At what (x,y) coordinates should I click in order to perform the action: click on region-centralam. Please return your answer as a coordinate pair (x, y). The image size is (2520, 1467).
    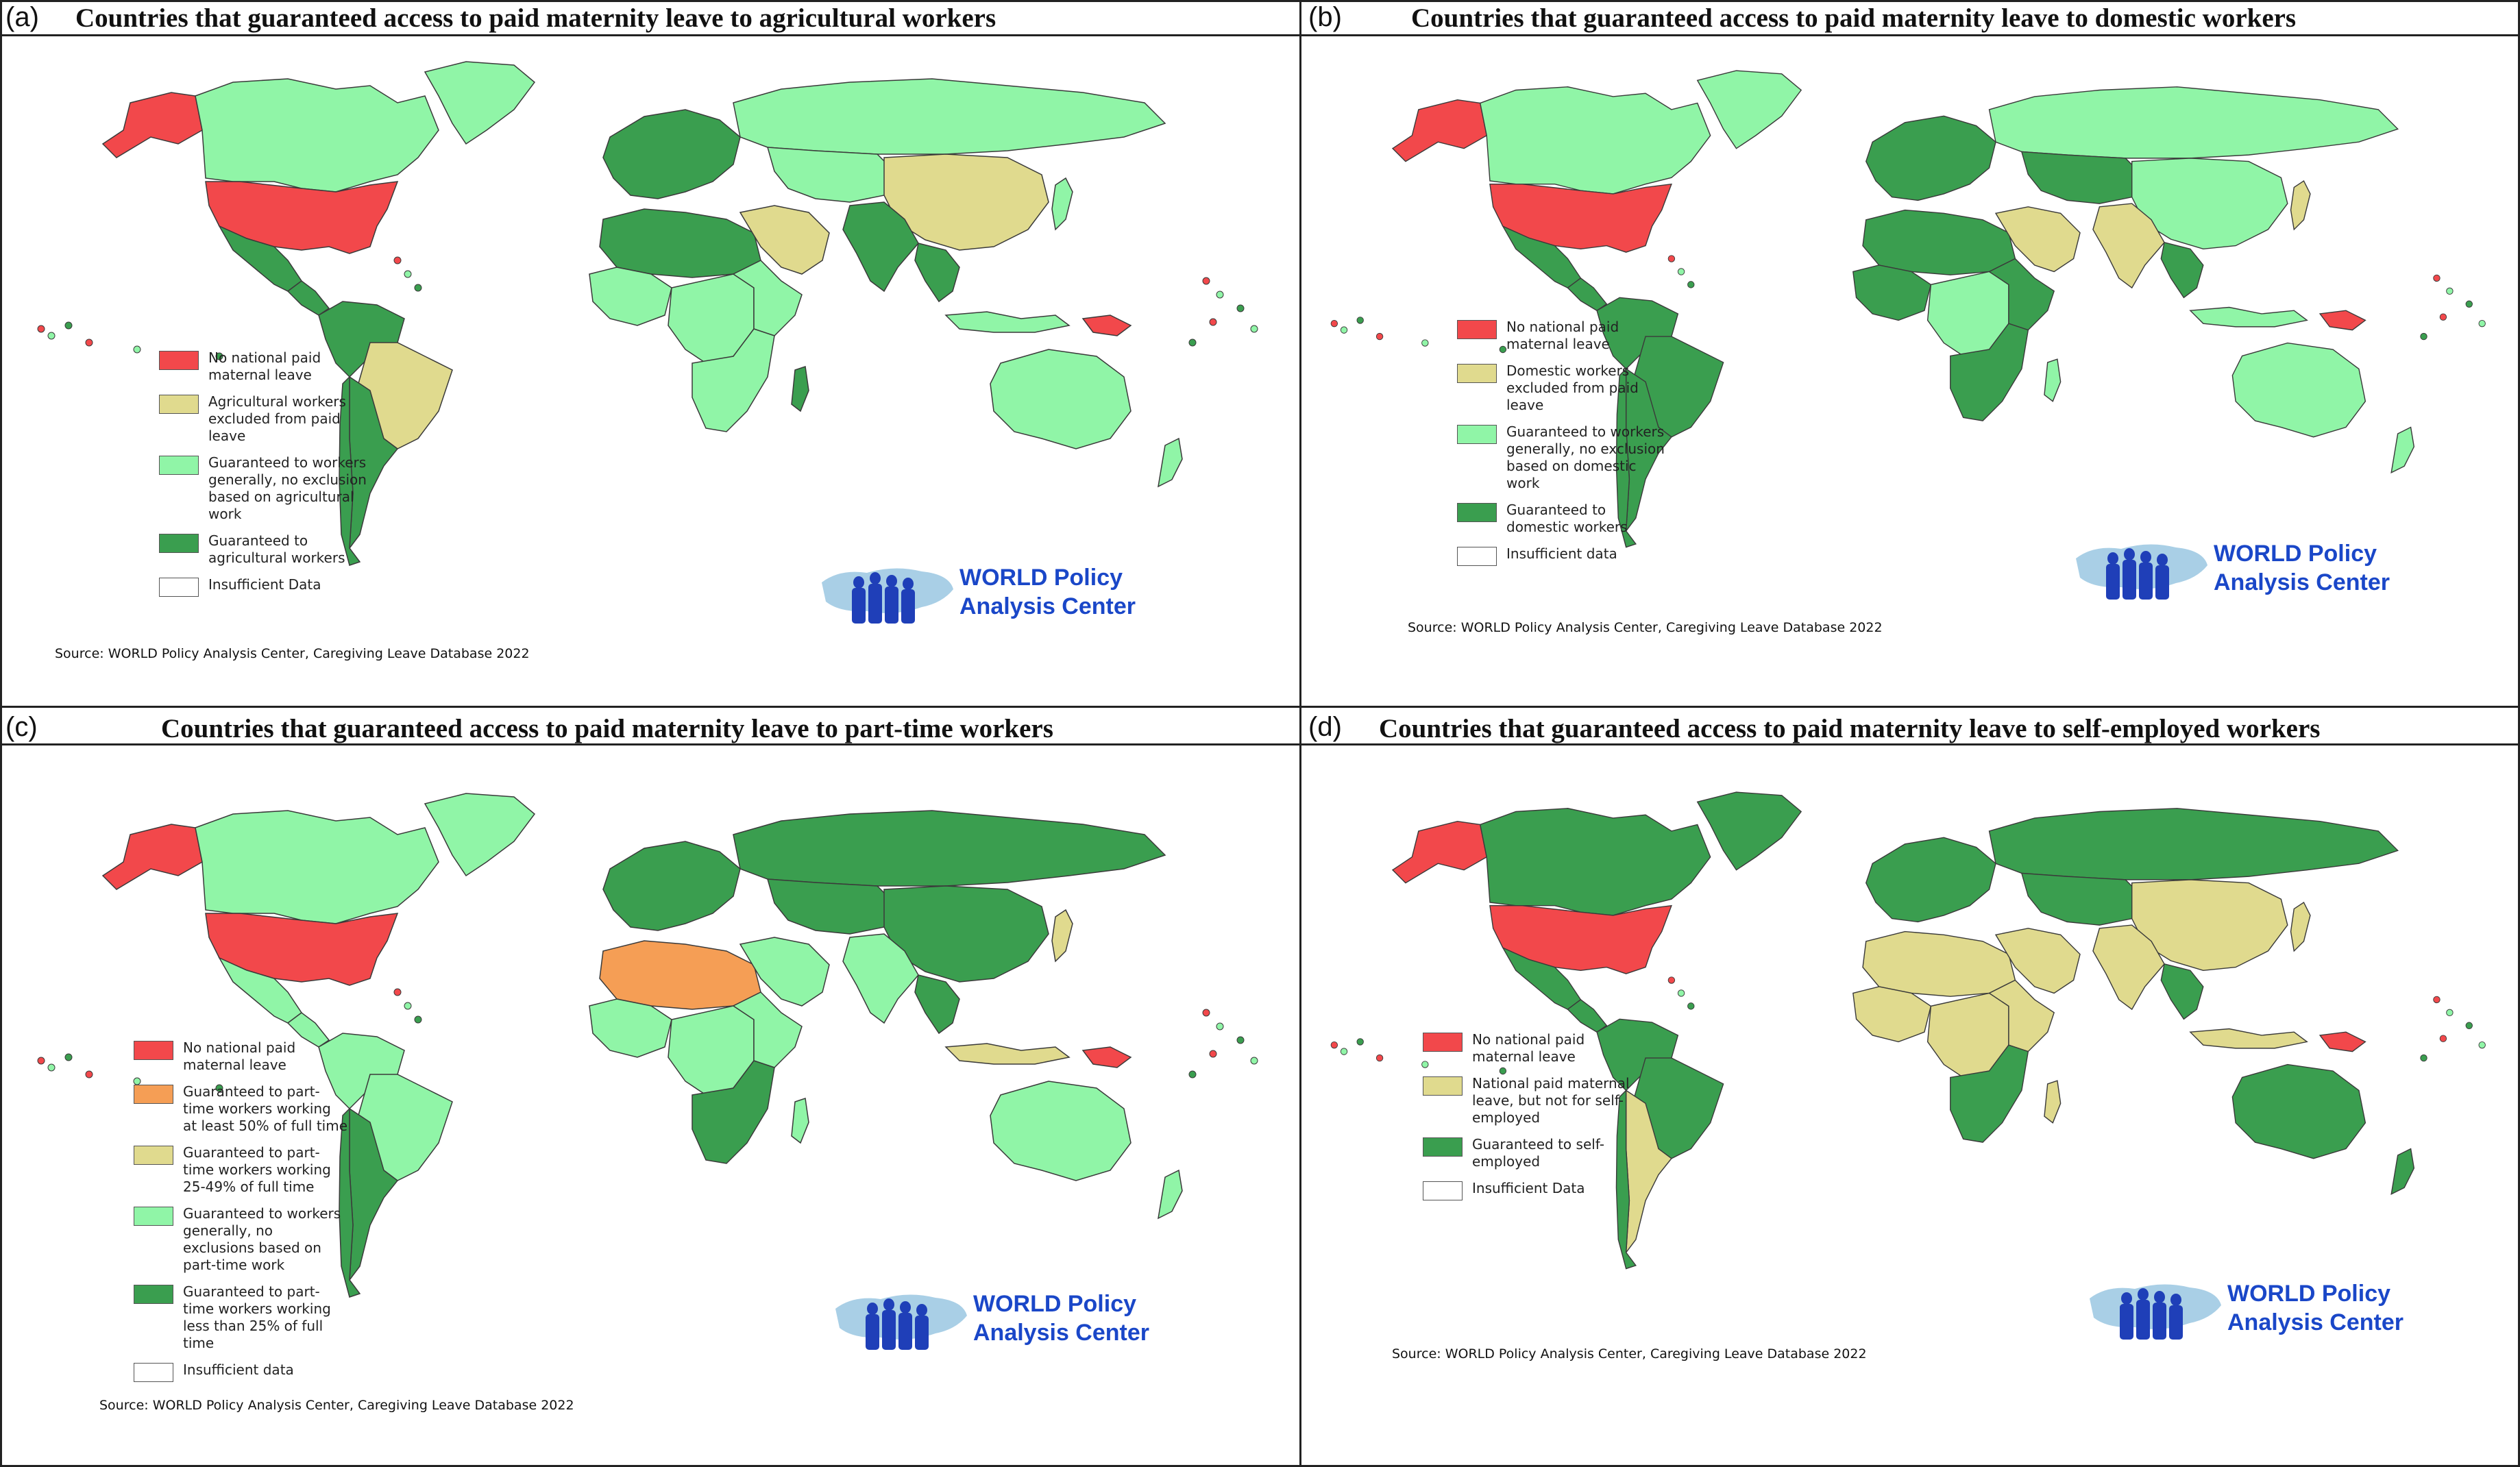
    Looking at the image, I should click on (1586, 1016).